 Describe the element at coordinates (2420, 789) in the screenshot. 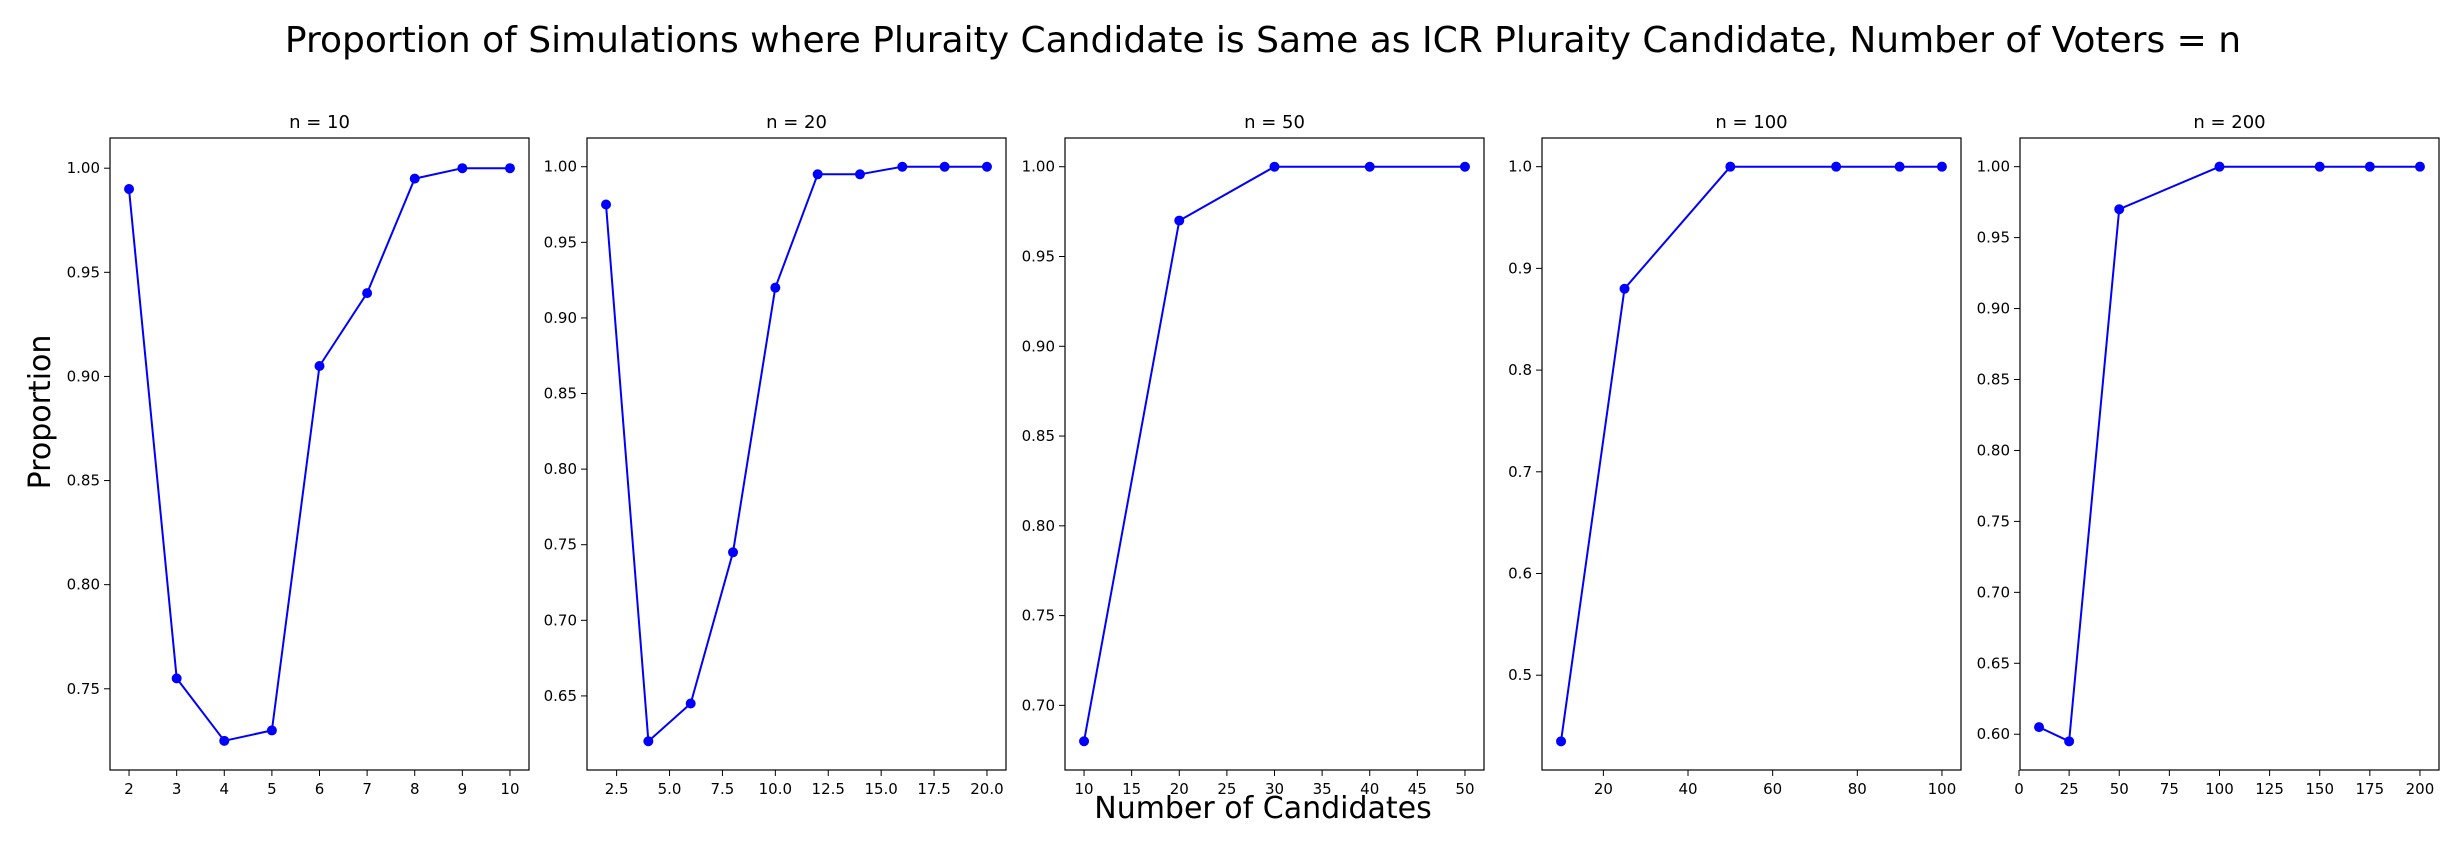

I see `x-tick-label: 200` at that location.